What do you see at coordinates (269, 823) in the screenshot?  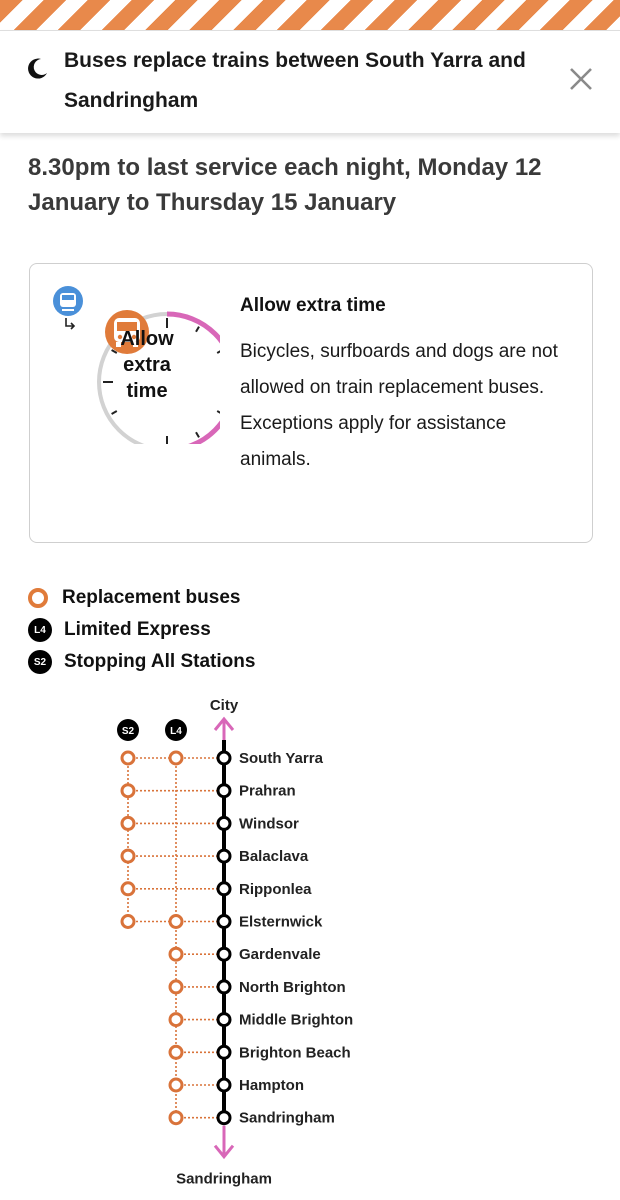 I see `station-name: Windsor` at bounding box center [269, 823].